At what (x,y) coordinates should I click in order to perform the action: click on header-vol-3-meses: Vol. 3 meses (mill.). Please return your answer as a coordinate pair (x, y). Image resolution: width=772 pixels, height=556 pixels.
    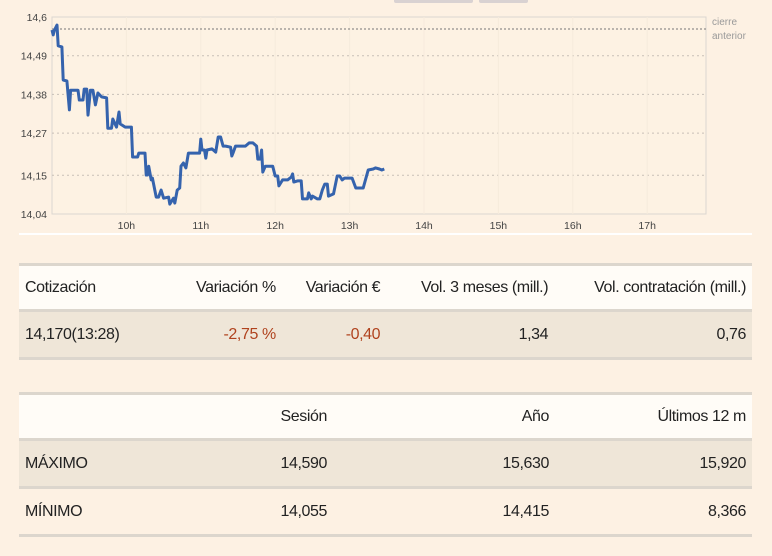
    Looking at the image, I should click on (485, 287).